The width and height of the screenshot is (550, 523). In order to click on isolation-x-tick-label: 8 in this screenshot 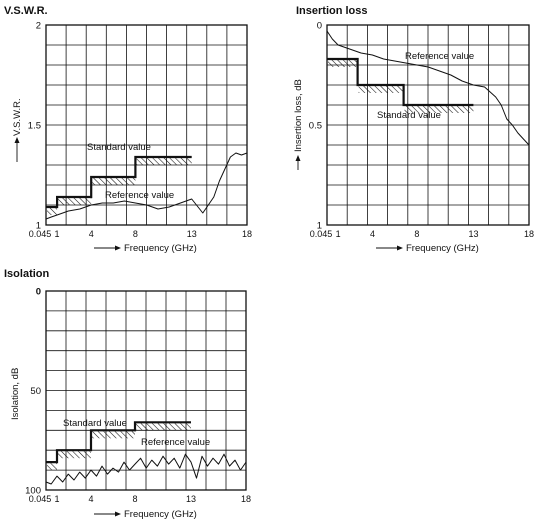, I will do `click(134, 499)`.